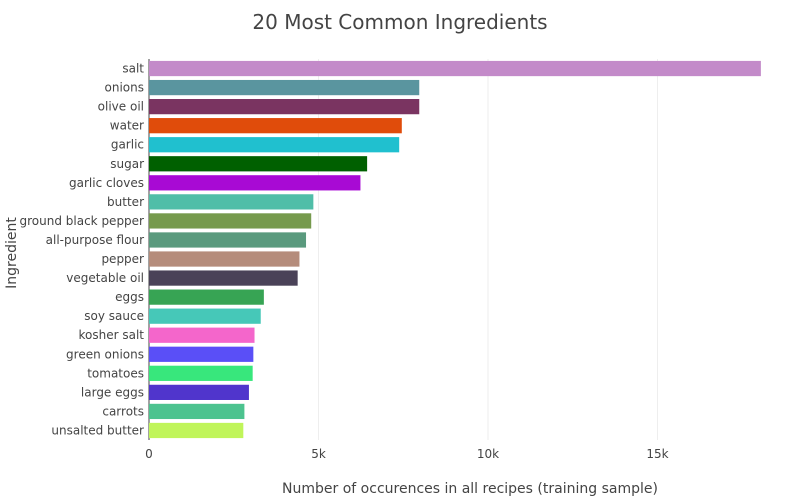 Image resolution: width=800 pixels, height=500 pixels. What do you see at coordinates (82, 221) in the screenshot?
I see `y-tick-label: ground black pepper` at bounding box center [82, 221].